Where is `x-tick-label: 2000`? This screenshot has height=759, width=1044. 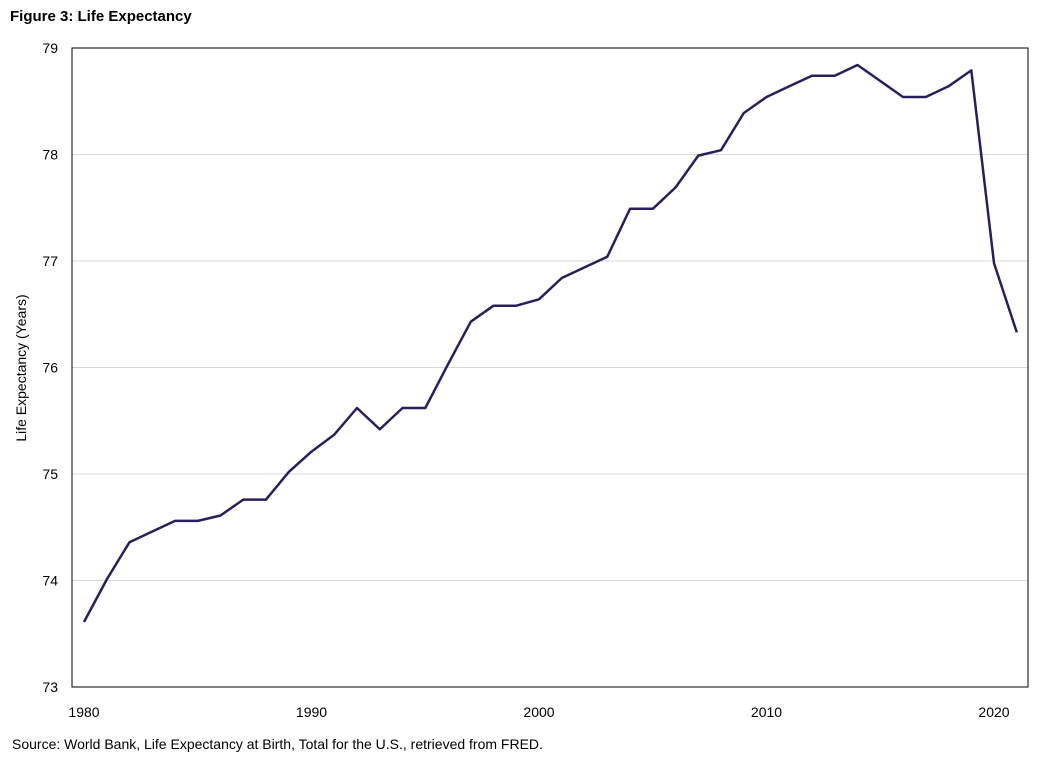
x-tick-label: 2000 is located at coordinates (538, 712).